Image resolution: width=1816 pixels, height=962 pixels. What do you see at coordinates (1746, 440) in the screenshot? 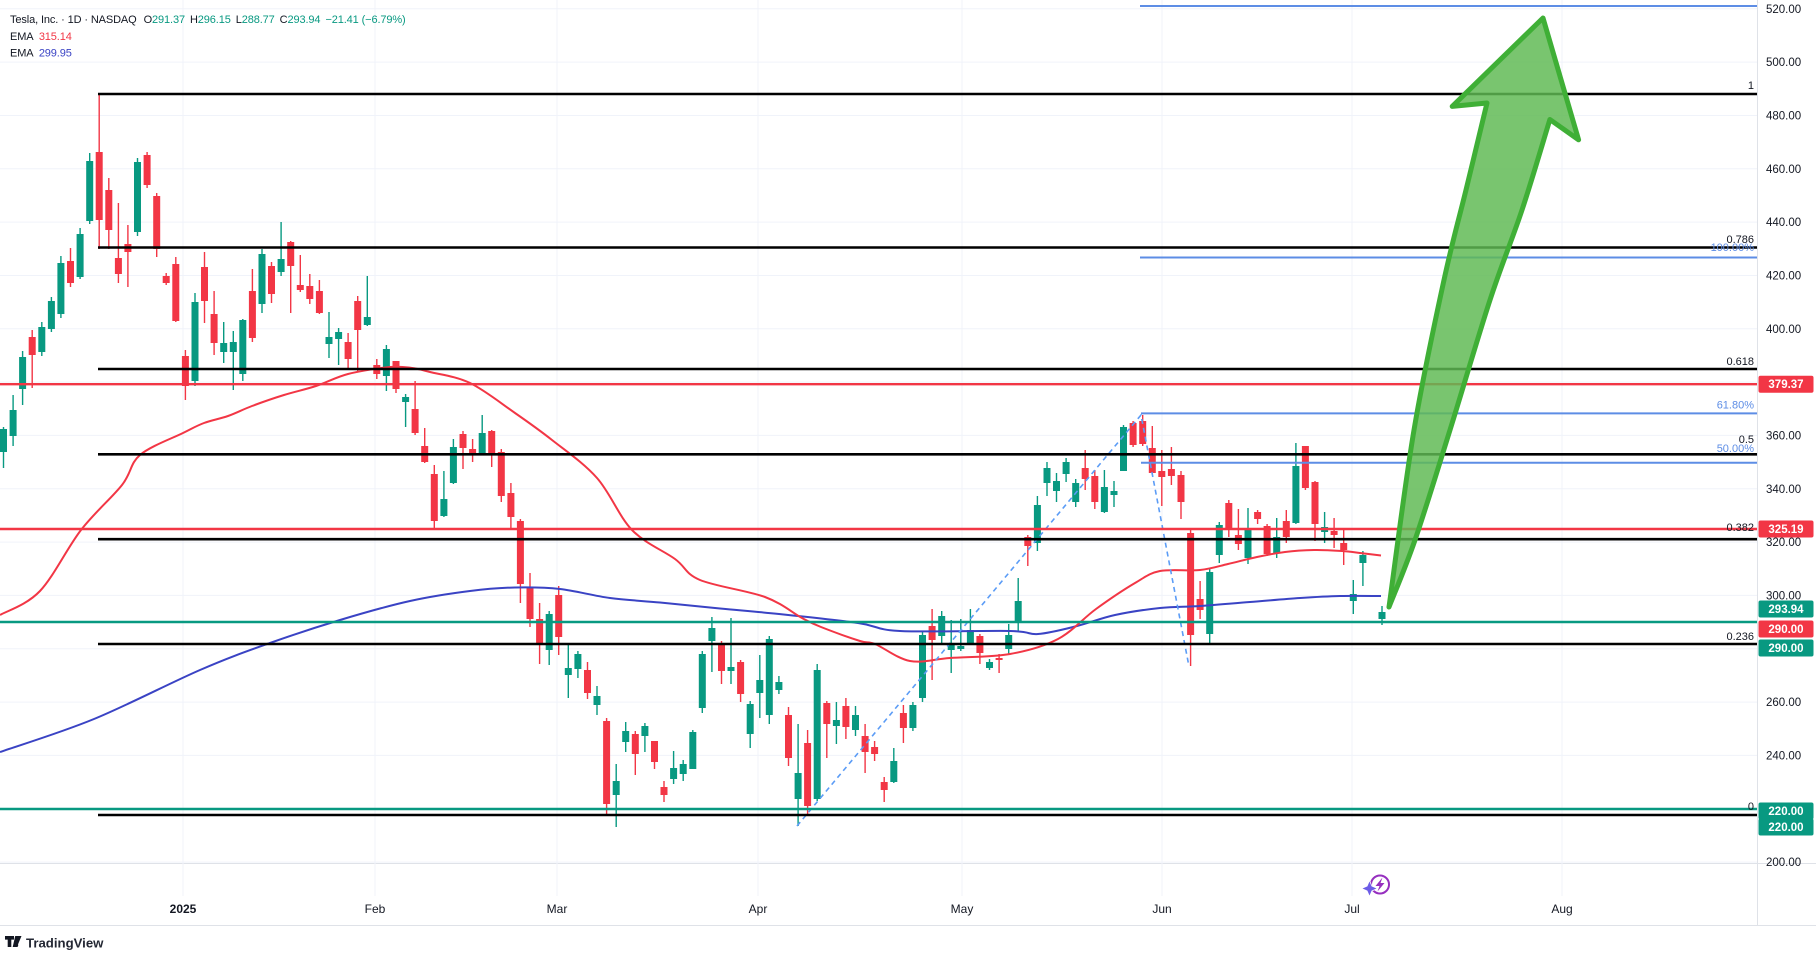
I see `svg-text: 0.5` at bounding box center [1746, 440].